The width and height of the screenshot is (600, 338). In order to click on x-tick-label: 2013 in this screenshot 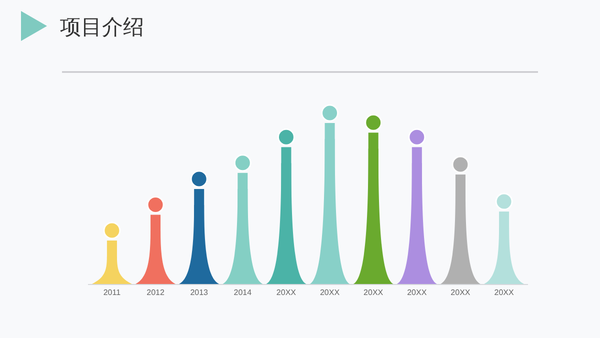, I will do `click(199, 292)`.